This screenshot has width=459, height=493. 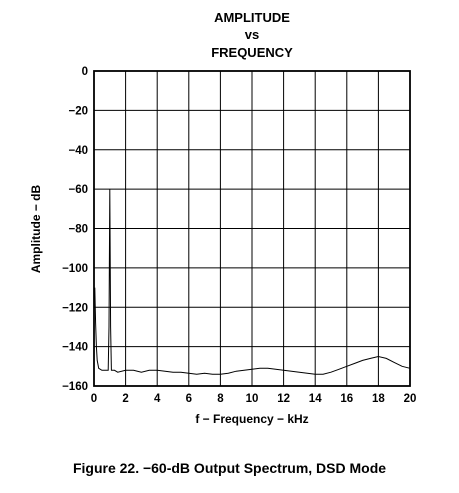 I want to click on x-tick-label: 4, so click(x=157, y=399).